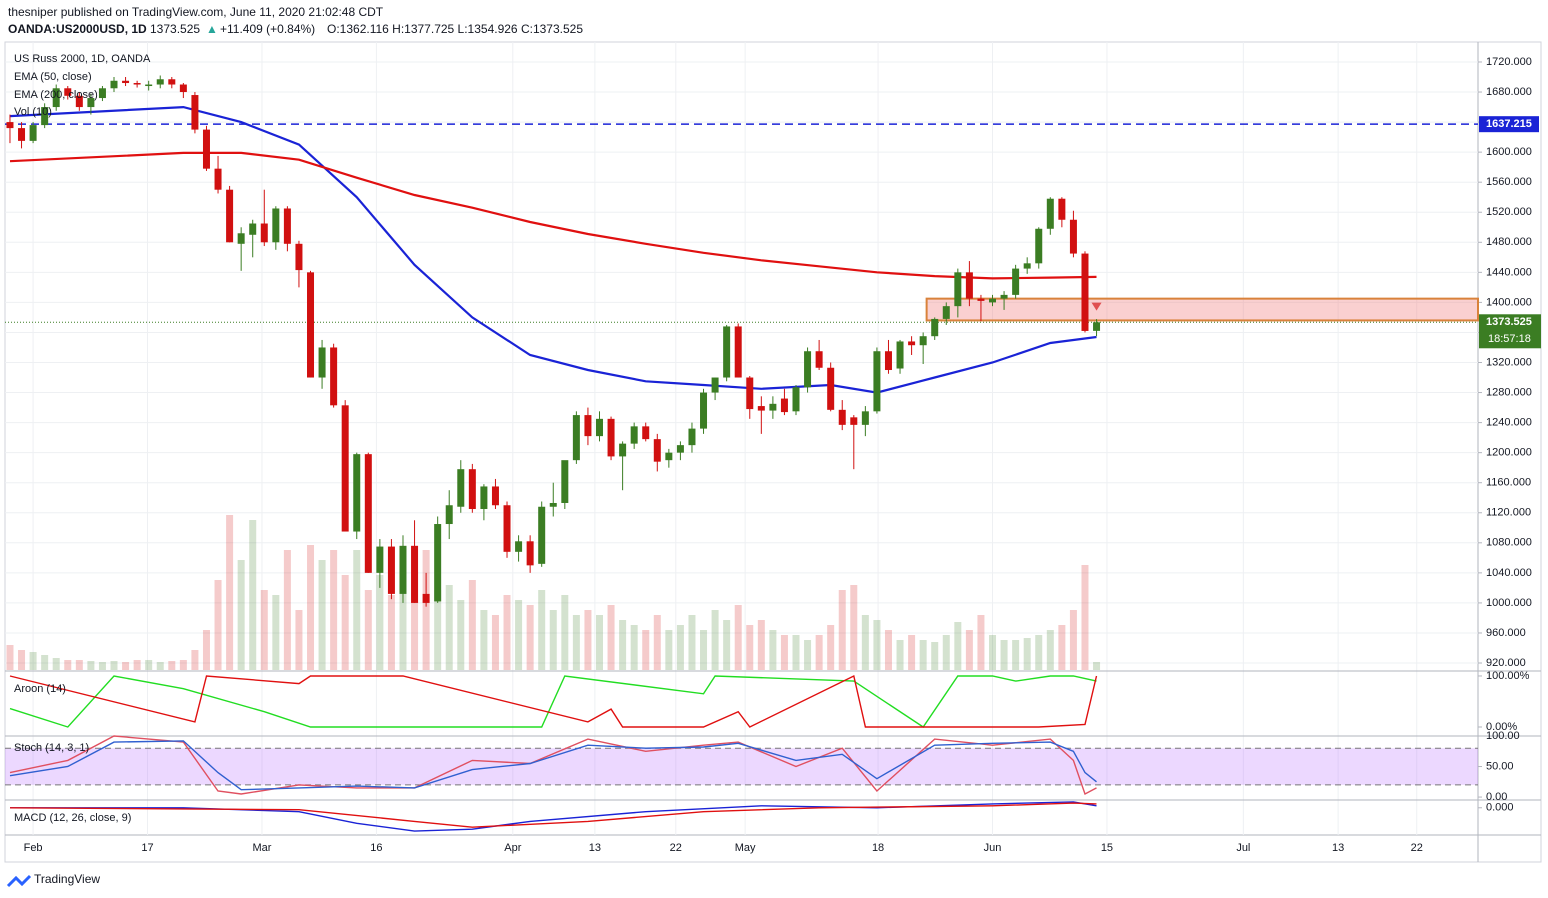 The width and height of the screenshot is (1548, 898). Describe the element at coordinates (512, 848) in the screenshot. I see `x-tick-label: Apr` at that location.